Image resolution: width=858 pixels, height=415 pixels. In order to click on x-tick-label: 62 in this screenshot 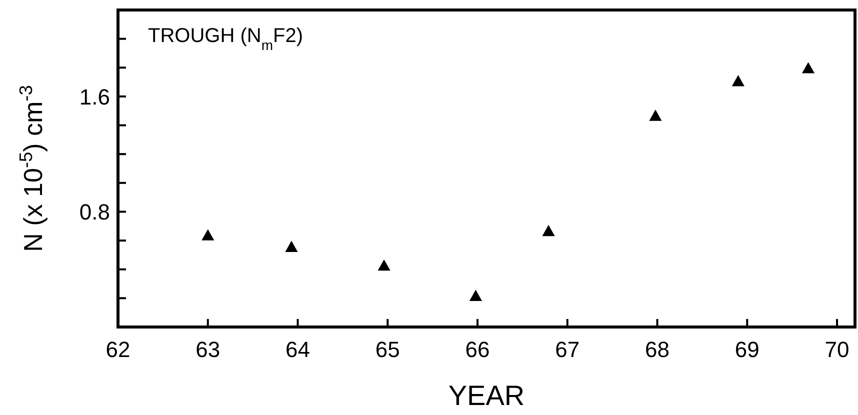, I will do `click(118, 349)`.